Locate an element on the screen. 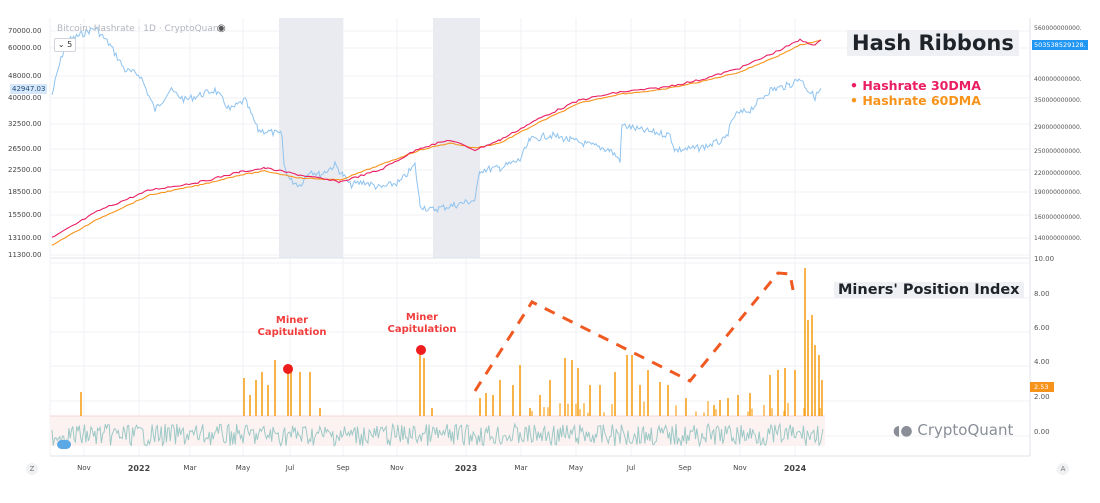  mpi-title: Miners' Position Index is located at coordinates (929, 290).